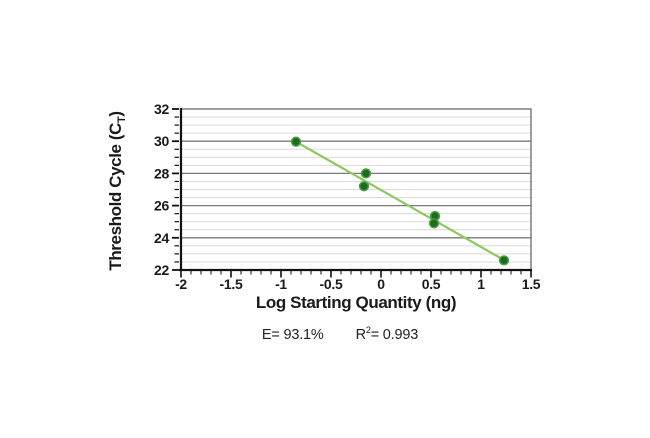 This screenshot has width=650, height=438. What do you see at coordinates (161, 173) in the screenshot?
I see `y-tick-label: 28` at bounding box center [161, 173].